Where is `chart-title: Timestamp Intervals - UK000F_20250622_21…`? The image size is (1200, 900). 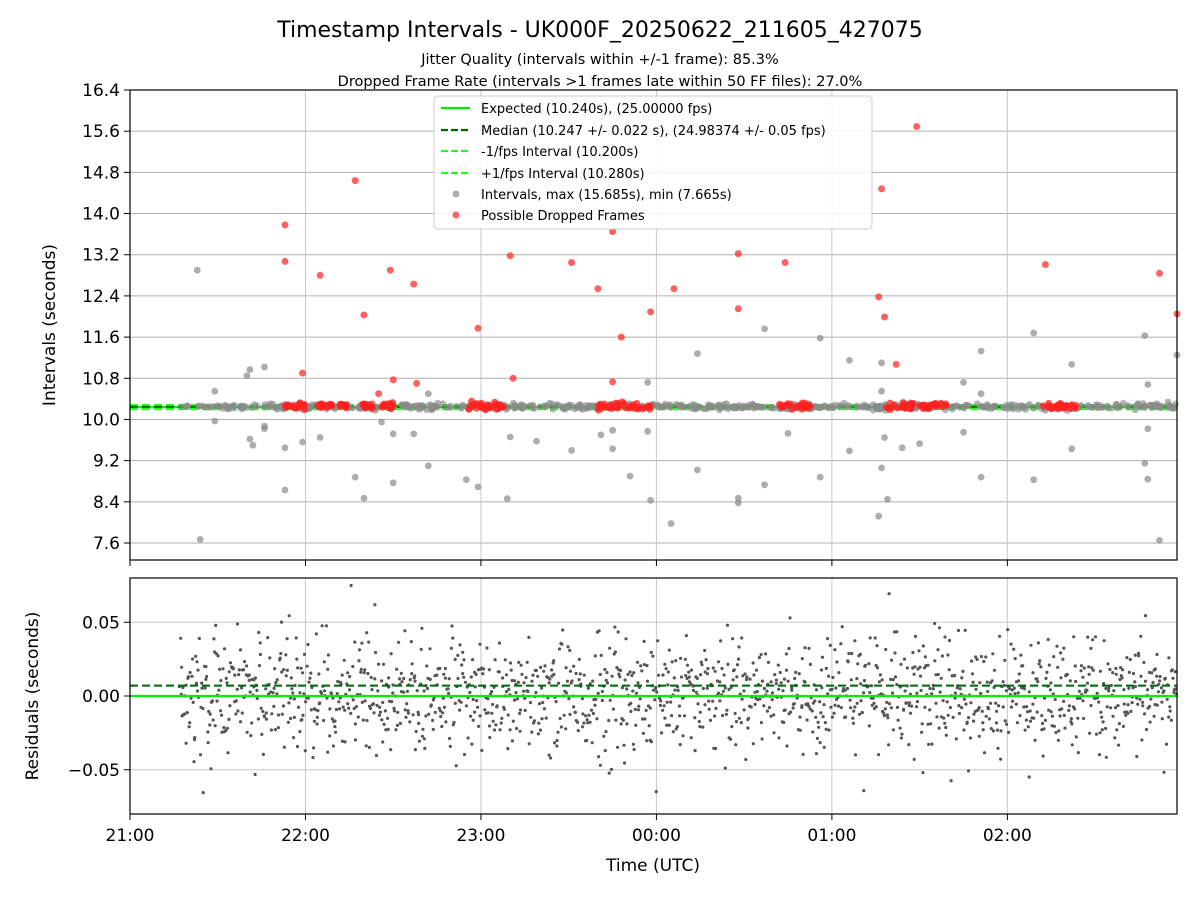
chart-title: Timestamp Intervals - UK000F_20250622_21… is located at coordinates (599, 30).